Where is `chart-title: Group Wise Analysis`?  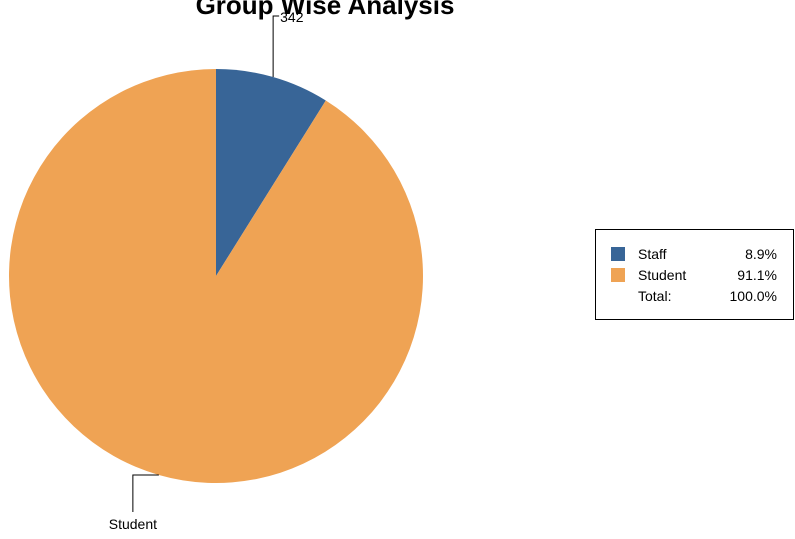
chart-title: Group Wise Analysis is located at coordinates (325, 10).